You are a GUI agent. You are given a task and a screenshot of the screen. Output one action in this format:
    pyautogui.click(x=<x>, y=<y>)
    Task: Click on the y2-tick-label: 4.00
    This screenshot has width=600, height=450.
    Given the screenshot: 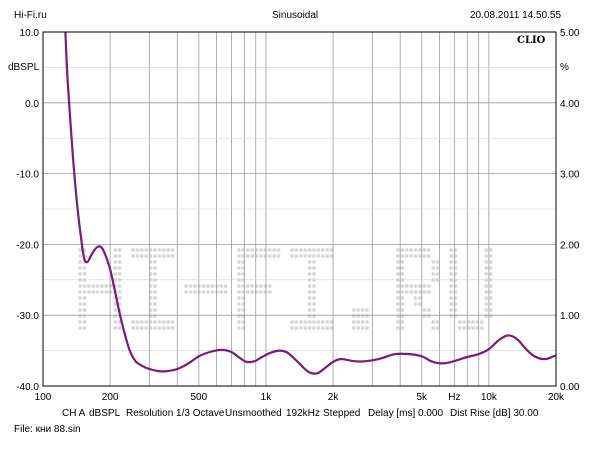 What is the action you would take?
    pyautogui.click(x=570, y=104)
    